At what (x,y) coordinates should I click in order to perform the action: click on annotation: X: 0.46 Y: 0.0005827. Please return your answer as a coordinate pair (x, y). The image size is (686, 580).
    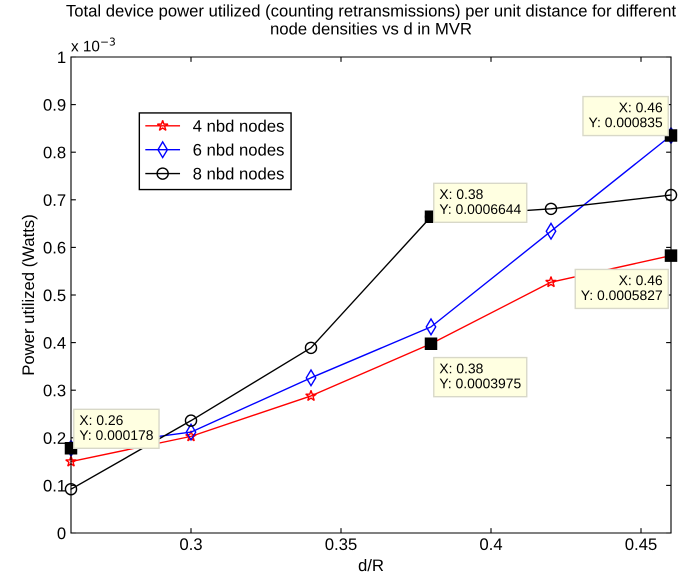
    Looking at the image, I should click on (621, 287).